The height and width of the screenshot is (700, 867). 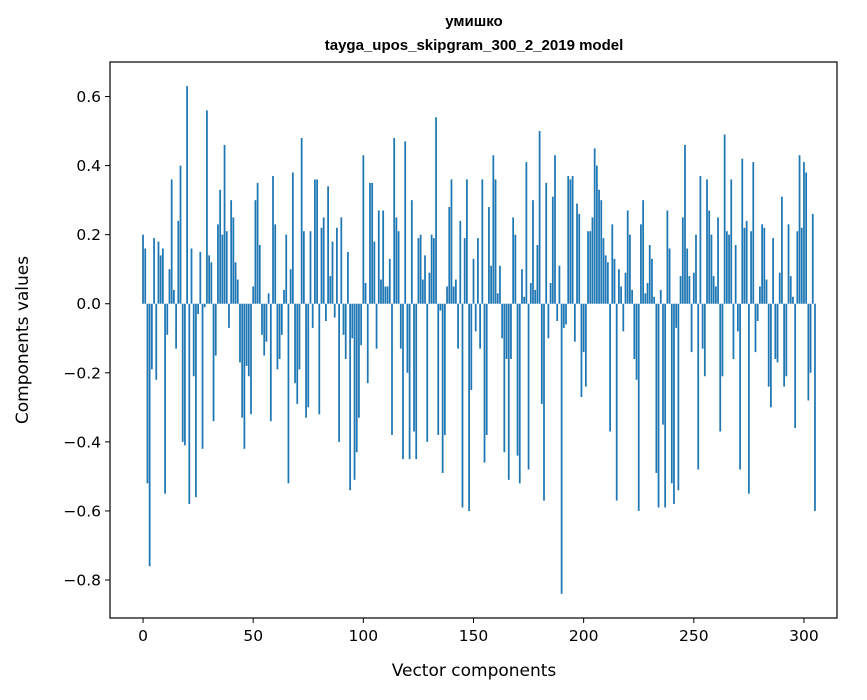 I want to click on x-tick-label: 300, so click(x=804, y=636).